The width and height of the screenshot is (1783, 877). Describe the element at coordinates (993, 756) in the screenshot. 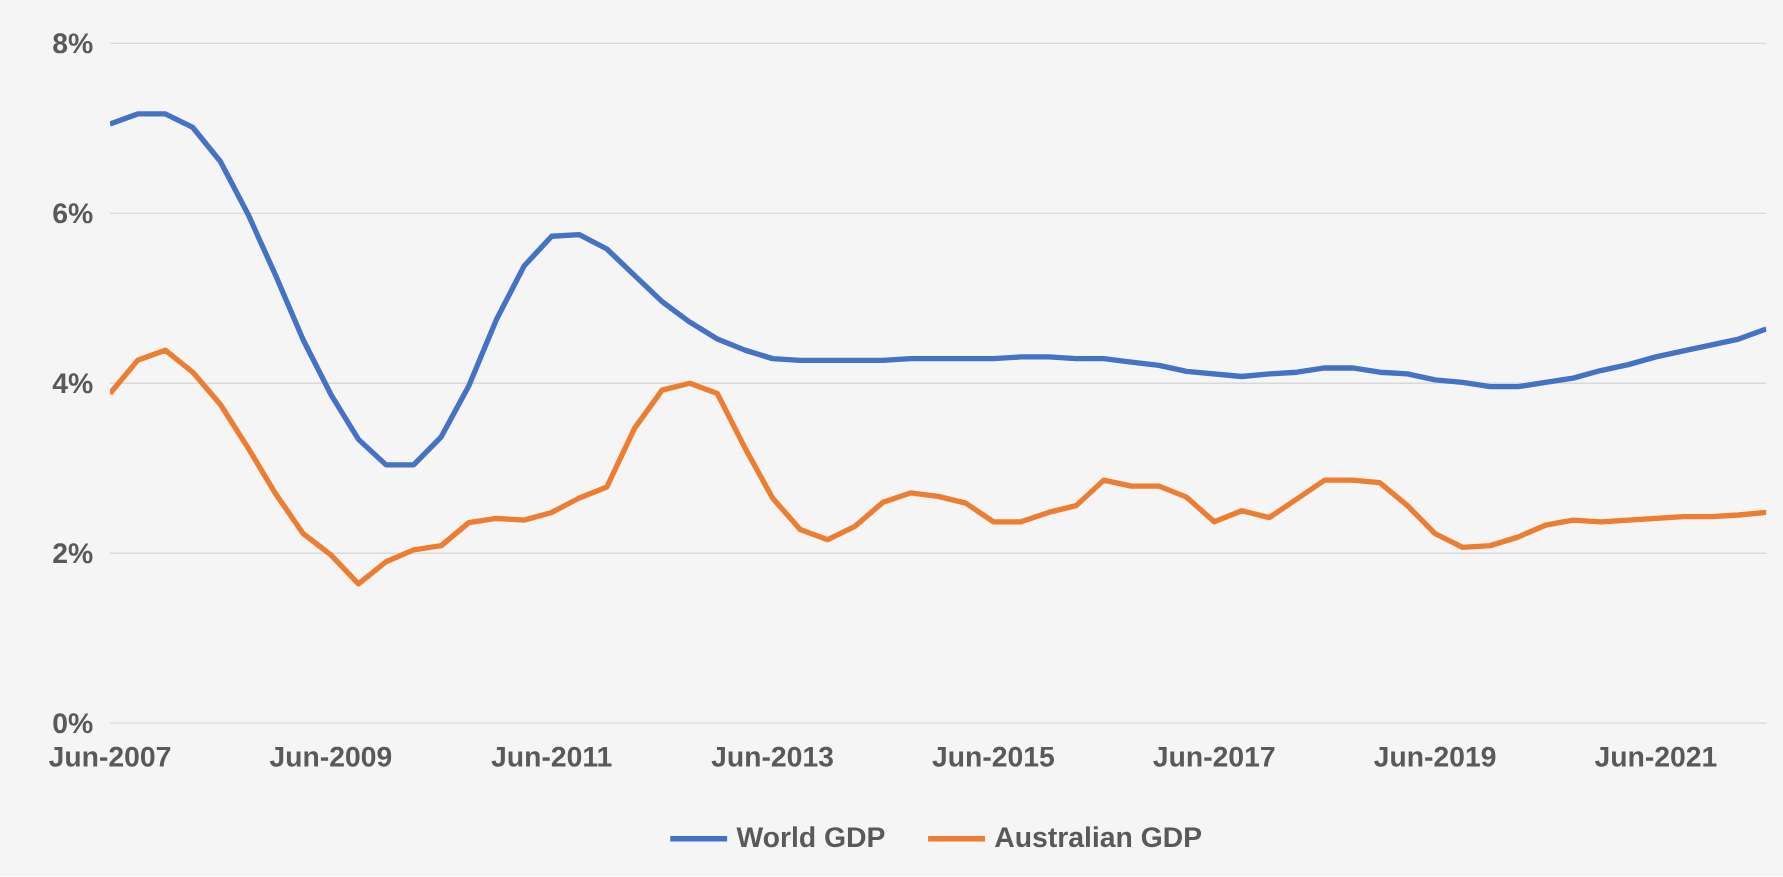

I see `x-tick-label: Jun-2015` at that location.